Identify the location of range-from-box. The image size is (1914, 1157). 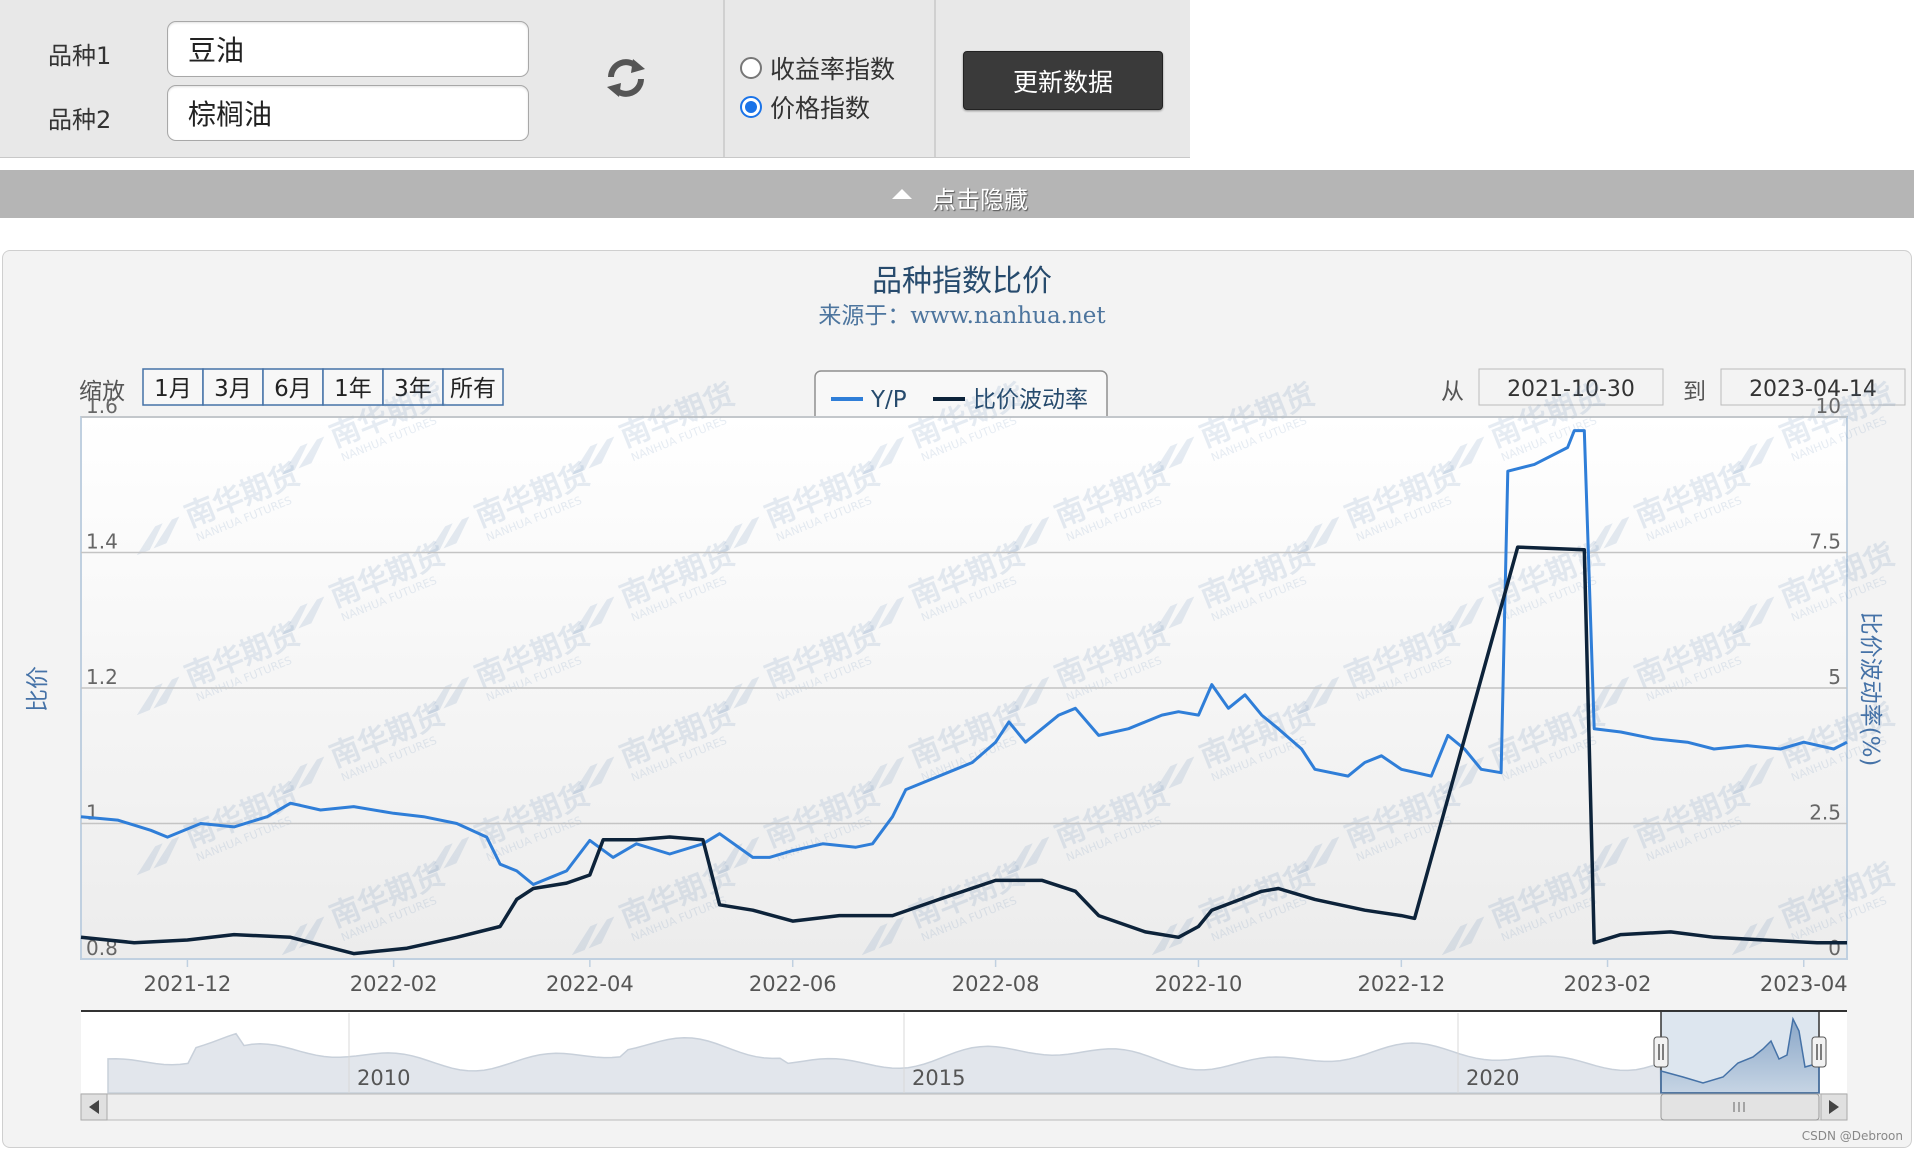
(1571, 387).